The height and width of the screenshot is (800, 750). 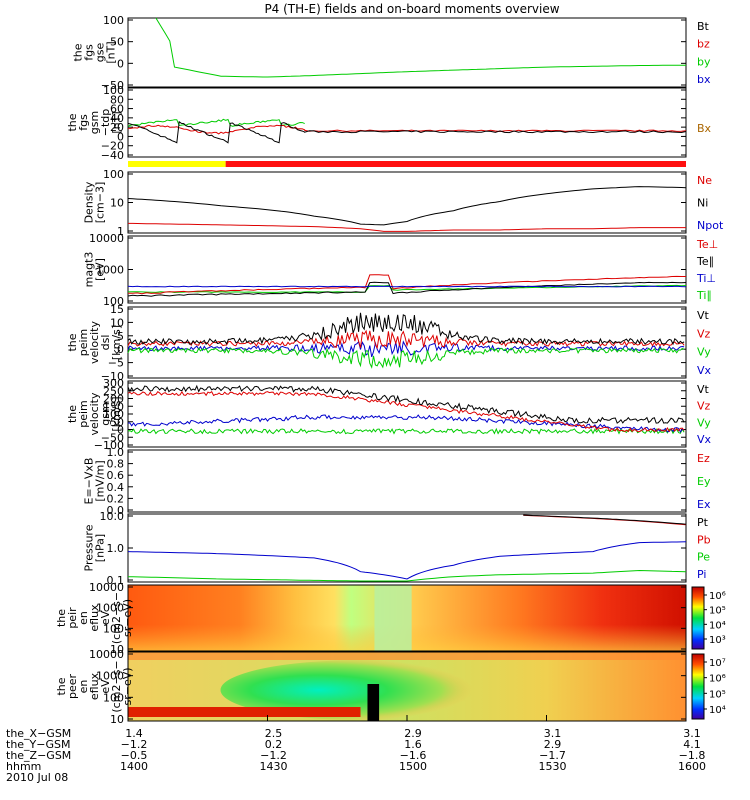 I want to click on y-tick-label: 50, so click(x=117, y=42).